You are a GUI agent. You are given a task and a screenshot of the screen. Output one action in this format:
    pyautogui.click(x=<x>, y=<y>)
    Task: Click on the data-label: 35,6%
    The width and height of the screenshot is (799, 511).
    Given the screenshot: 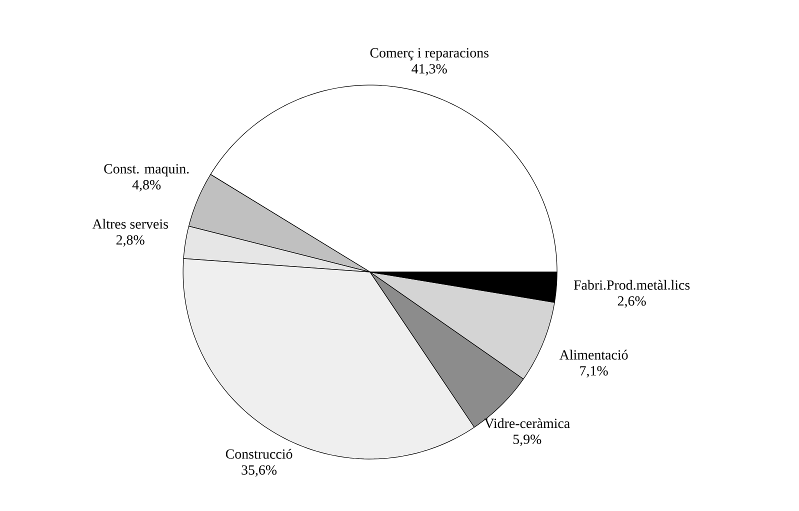 What is the action you would take?
    pyautogui.click(x=259, y=471)
    